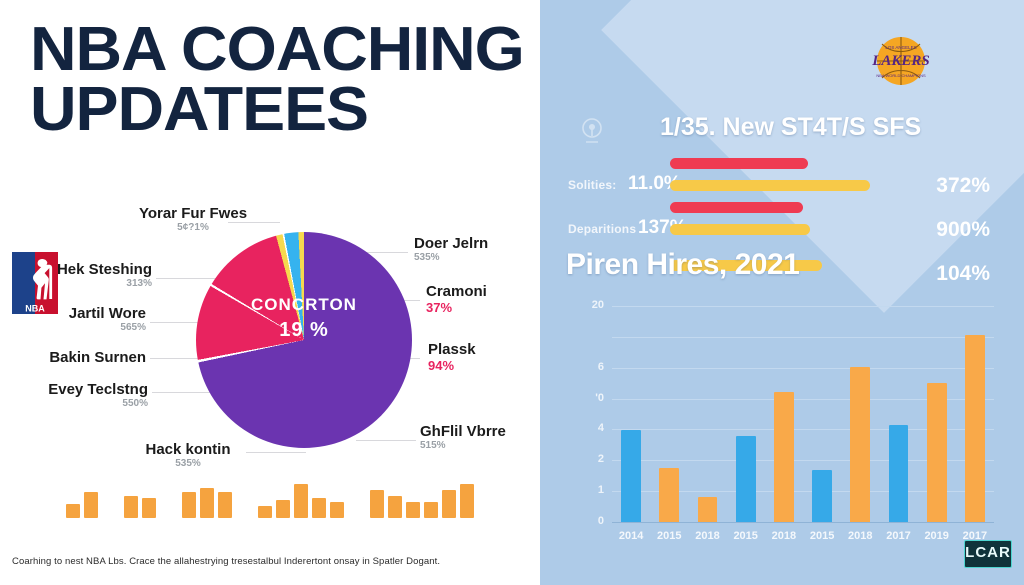  Describe the element at coordinates (441, 366) in the screenshot. I see `pie-label-value: 94%` at that location.